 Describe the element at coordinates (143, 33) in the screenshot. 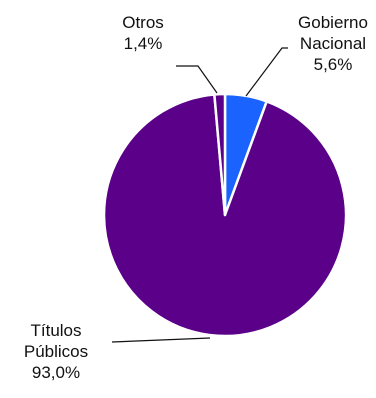

I see `slice-label-2: Otros 1,4%` at that location.